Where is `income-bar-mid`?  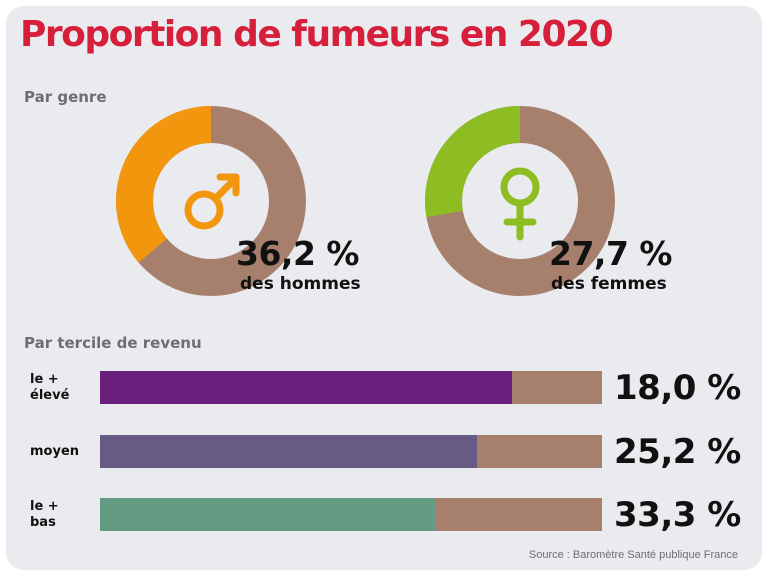 income-bar-mid is located at coordinates (351, 451).